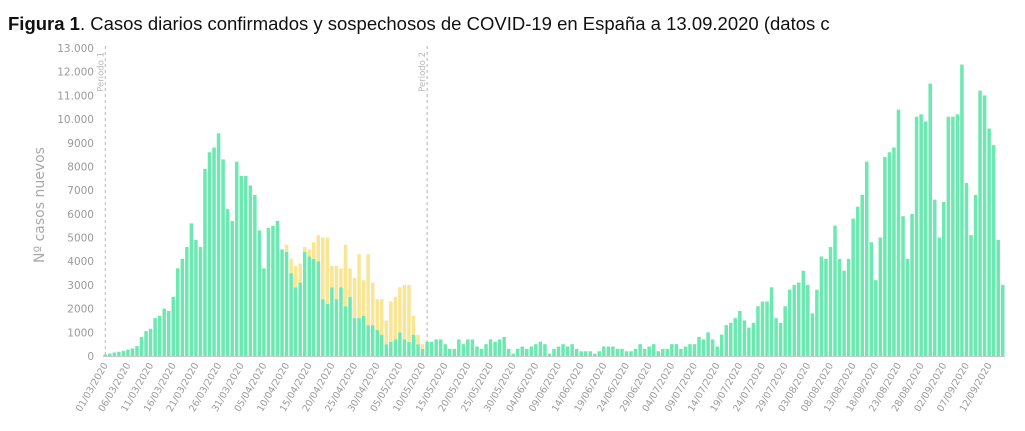 The width and height of the screenshot is (1025, 431). I want to click on y-tick-label: 6000, so click(80, 215).